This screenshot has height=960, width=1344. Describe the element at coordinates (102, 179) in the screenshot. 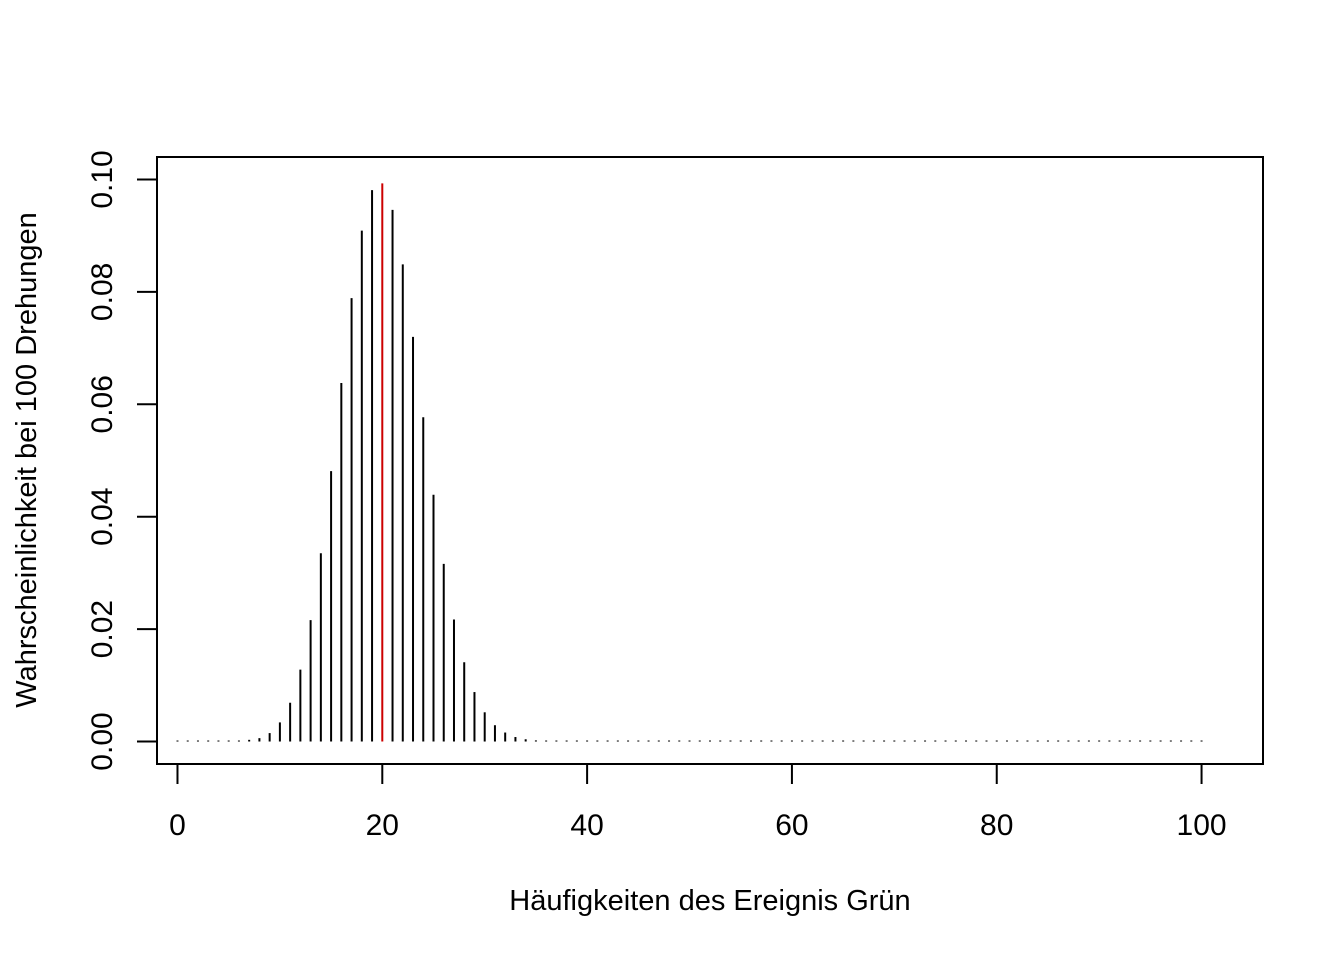

I see `y-tick-label: 0.10` at that location.